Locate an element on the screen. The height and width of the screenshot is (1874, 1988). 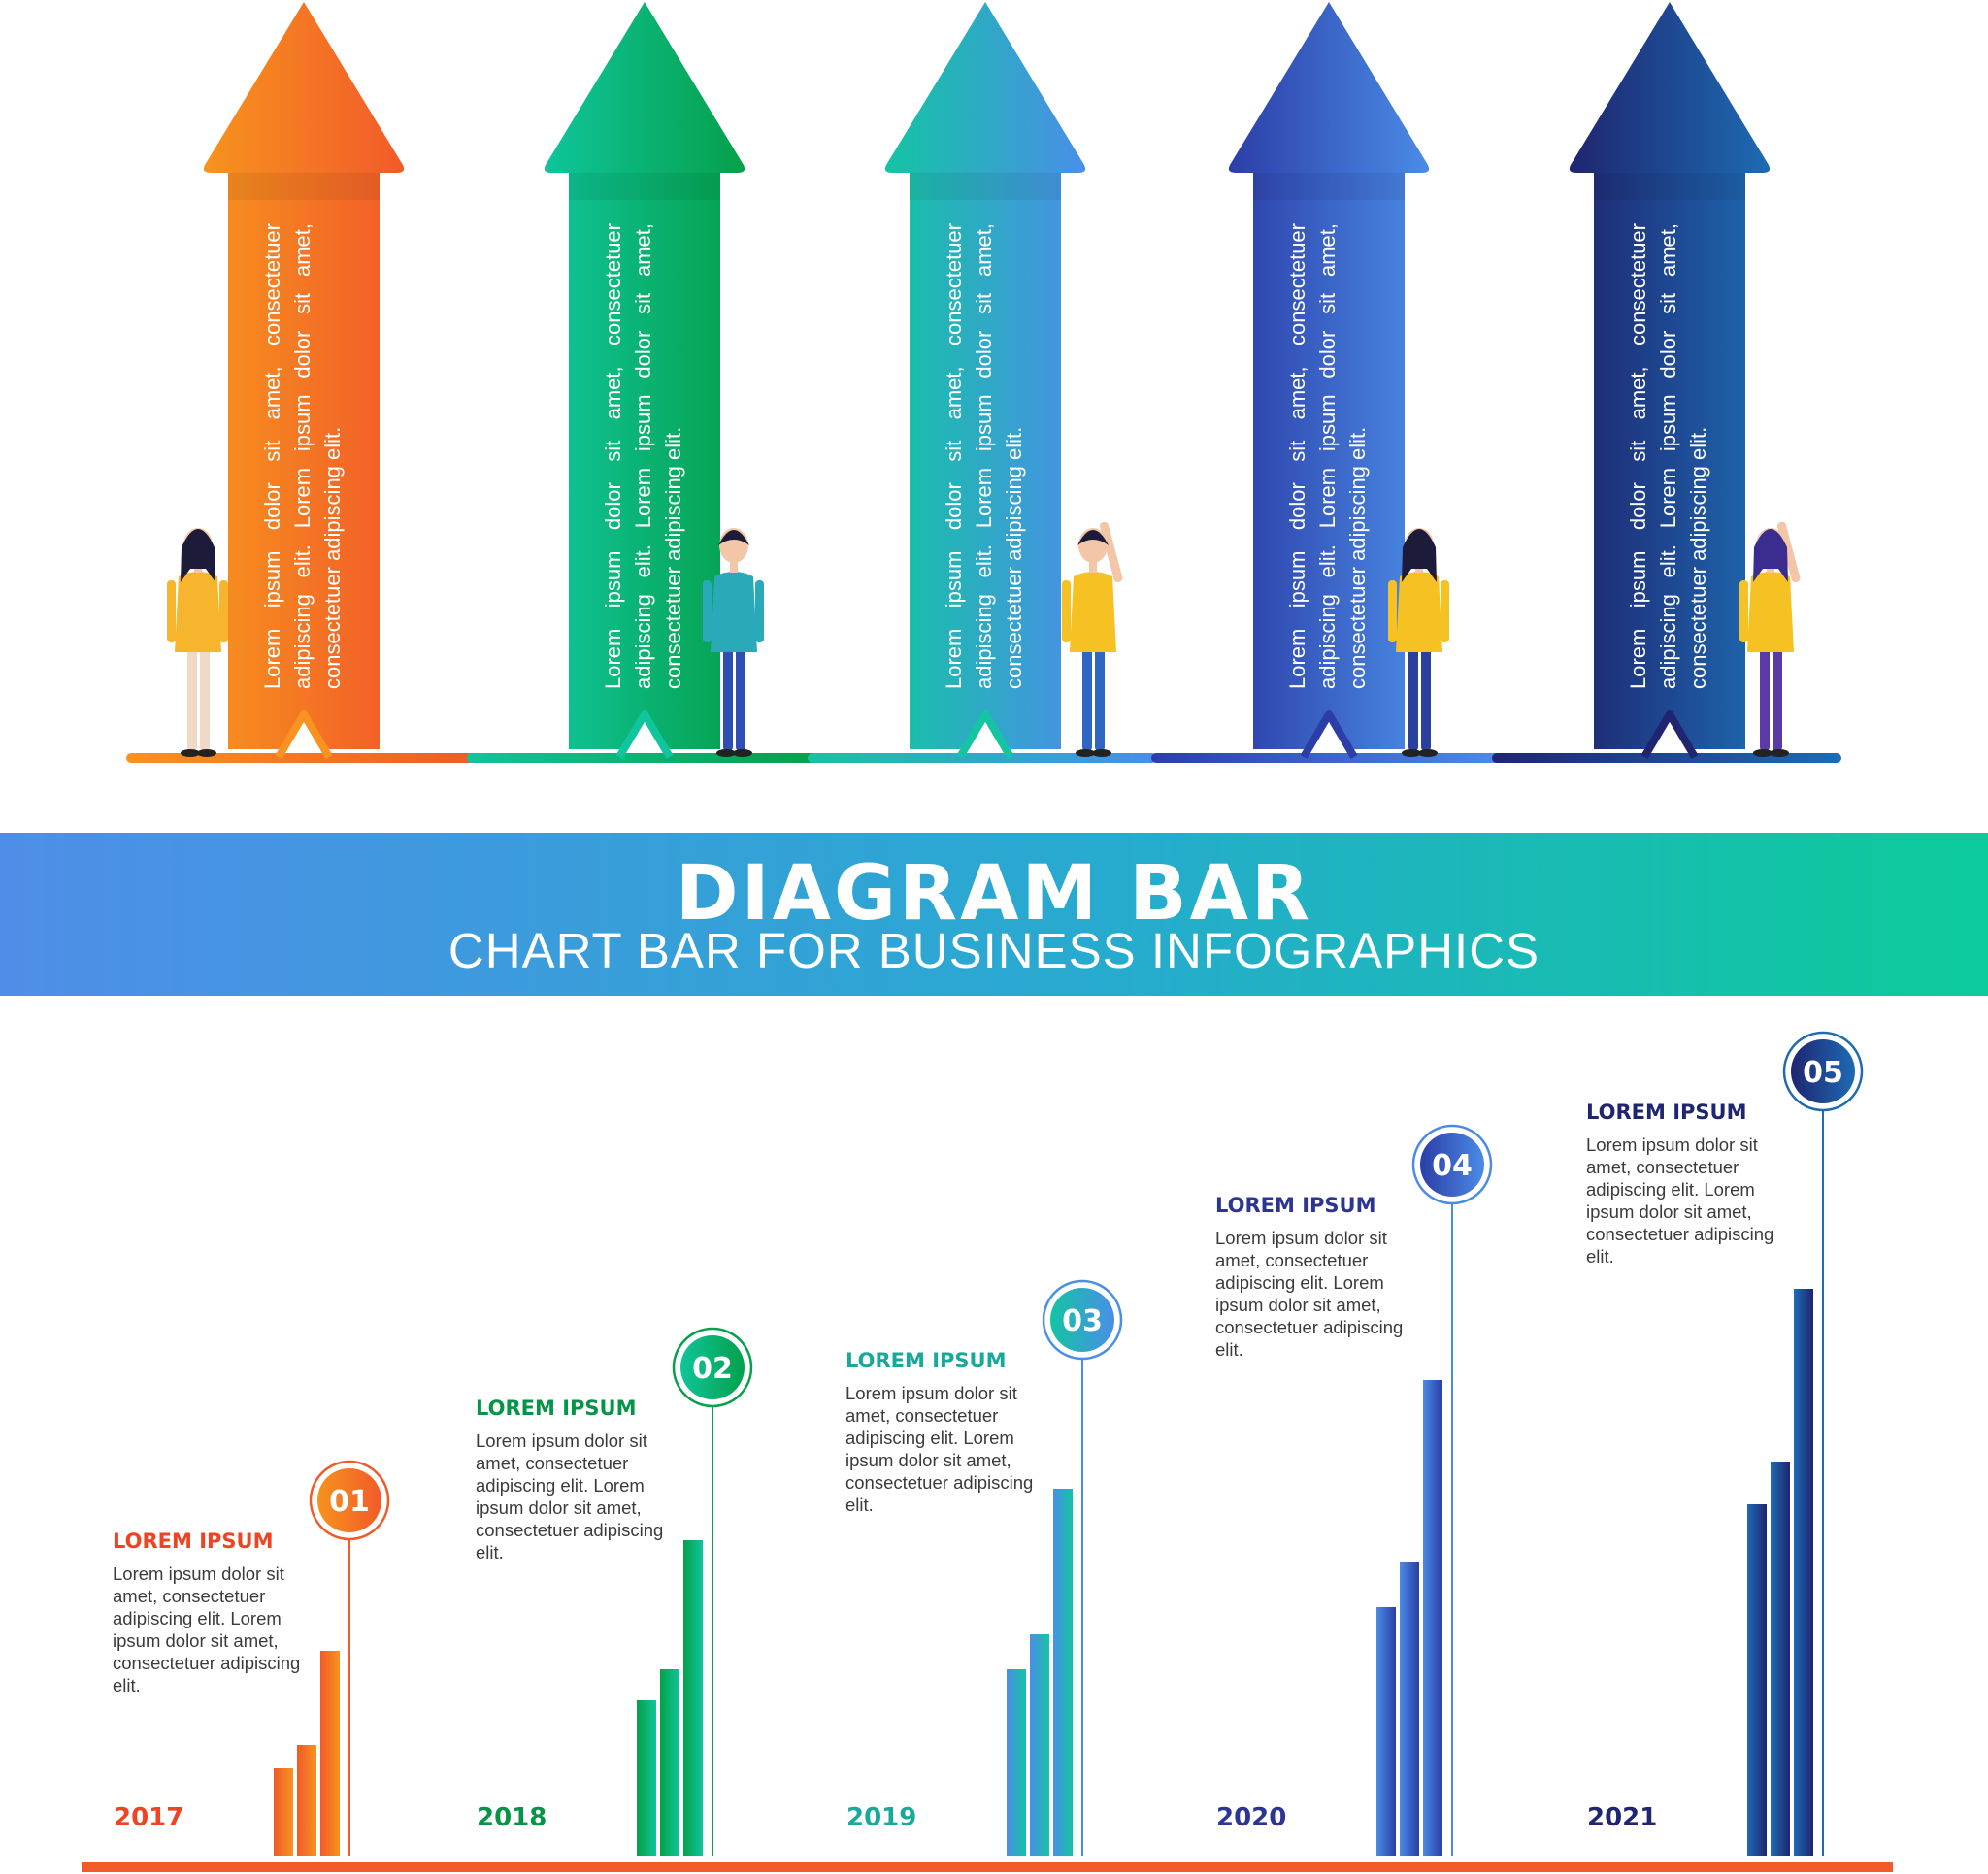
title-banner is located at coordinates (994, 915).